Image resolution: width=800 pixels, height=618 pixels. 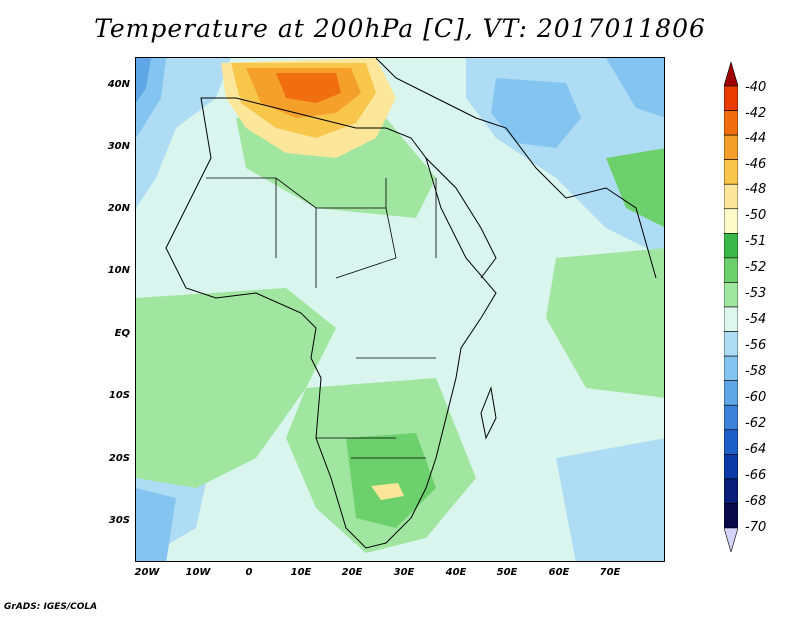 What do you see at coordinates (756, 215) in the screenshot?
I see `colorbar-label: -50` at bounding box center [756, 215].